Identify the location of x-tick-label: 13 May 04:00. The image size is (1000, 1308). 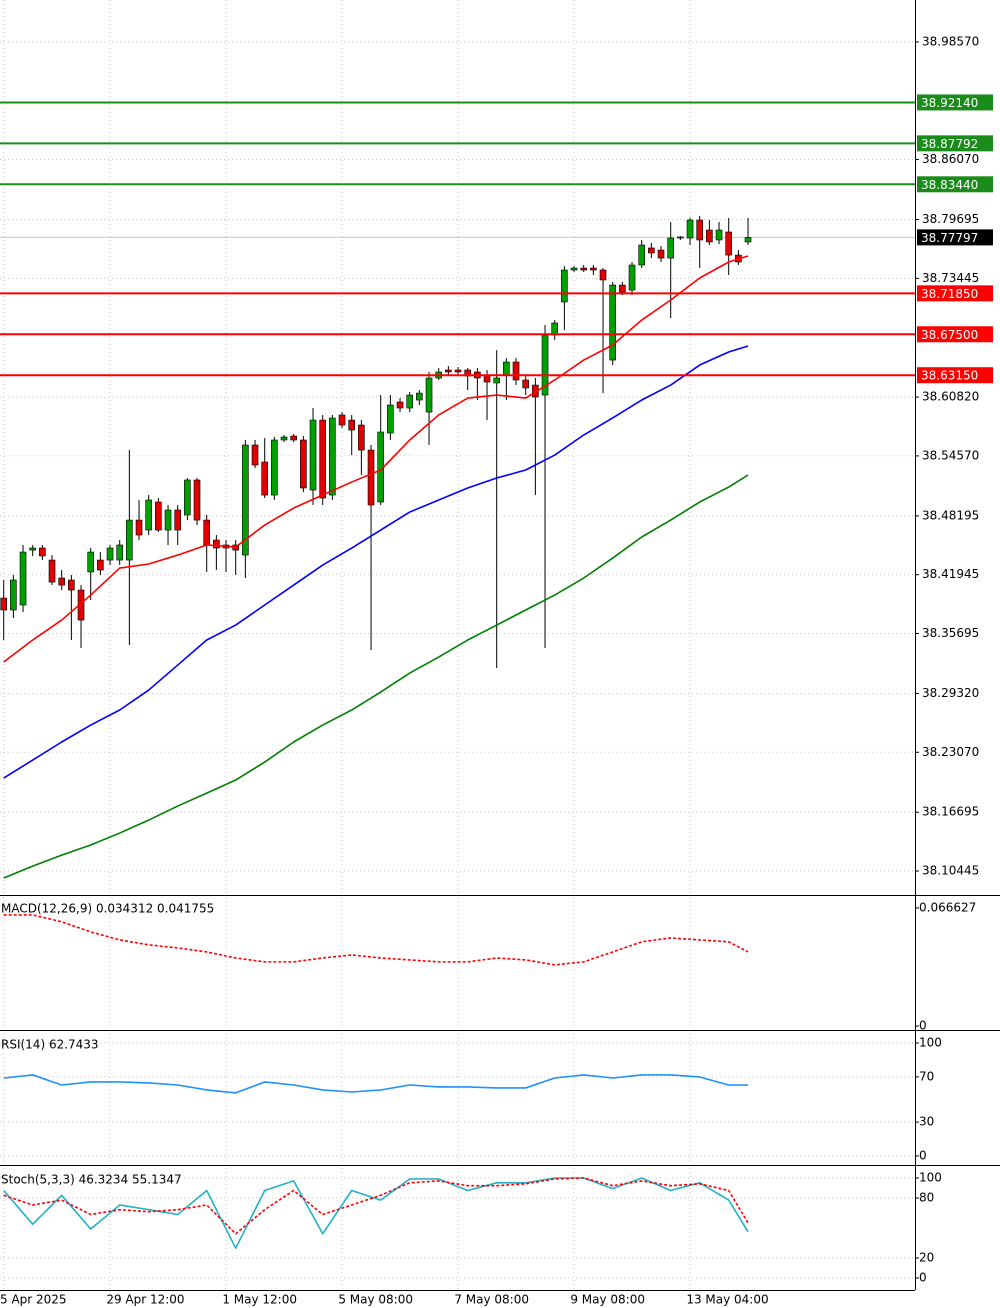
(727, 1300).